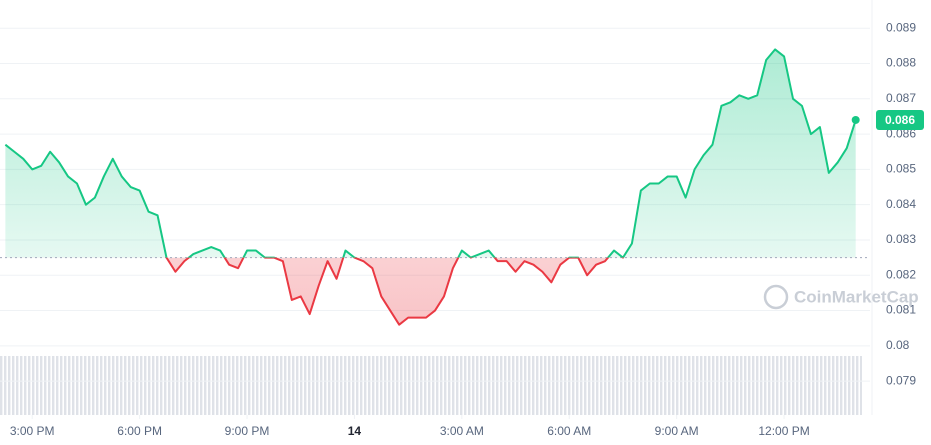  Describe the element at coordinates (901, 239) in the screenshot. I see `y-tick-label: 0.083` at that location.